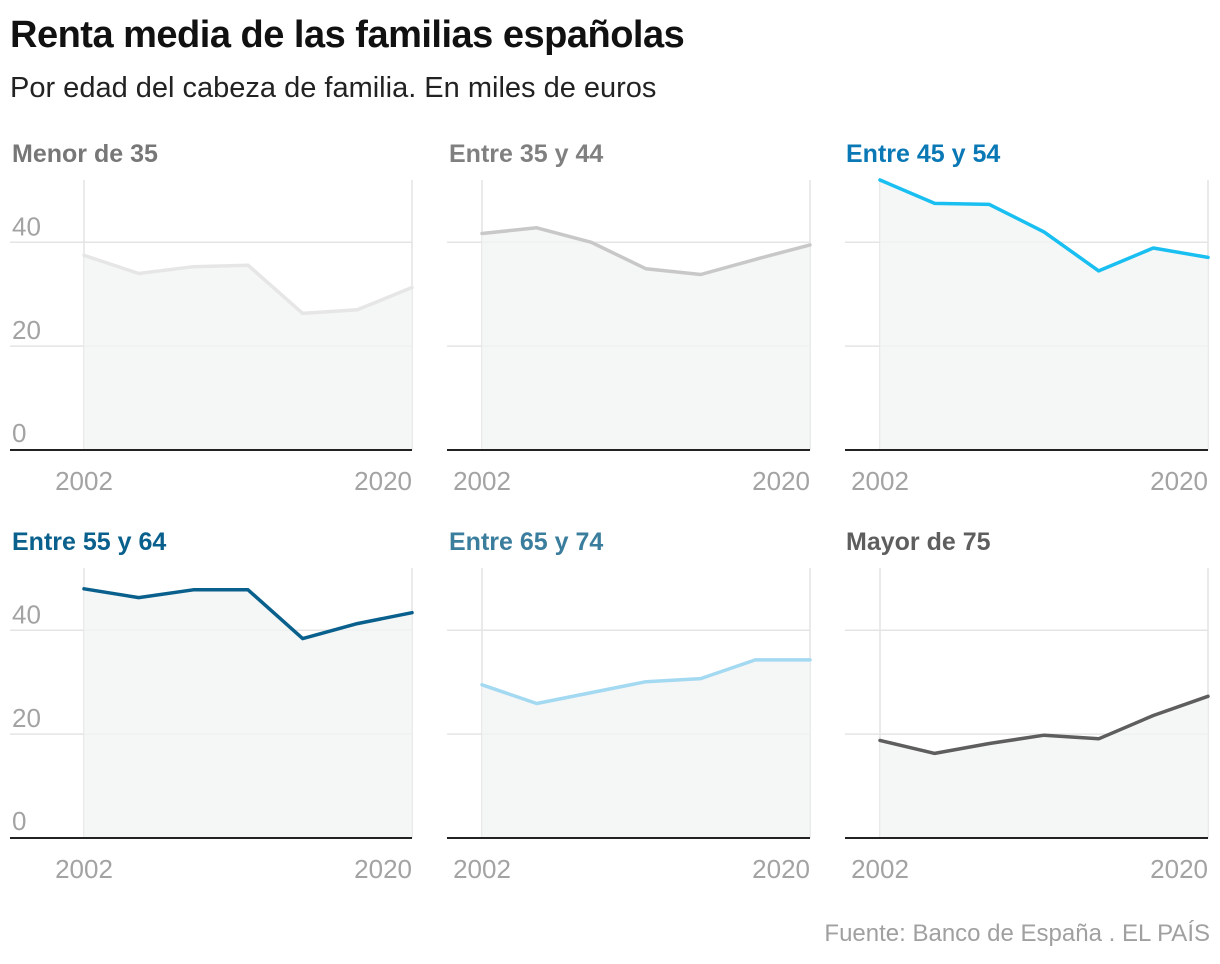  I want to click on panel-title: Entre 55 y 64, so click(89, 542).